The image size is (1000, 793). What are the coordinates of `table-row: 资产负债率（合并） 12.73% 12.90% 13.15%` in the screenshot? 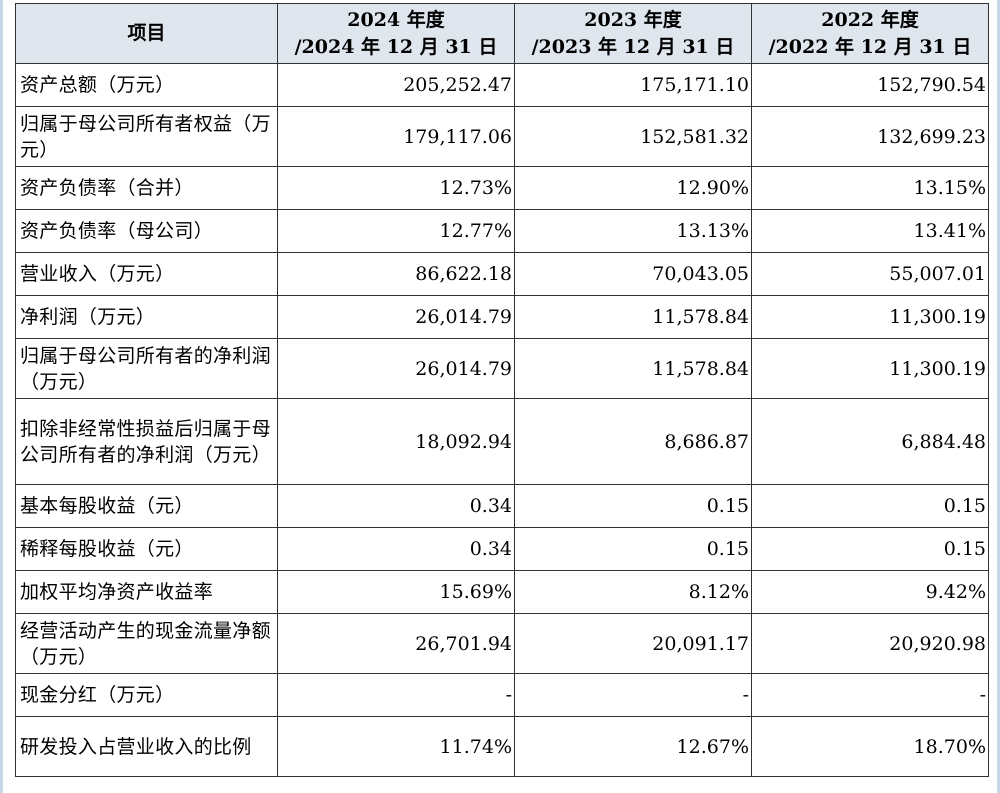 It's located at (502, 188).